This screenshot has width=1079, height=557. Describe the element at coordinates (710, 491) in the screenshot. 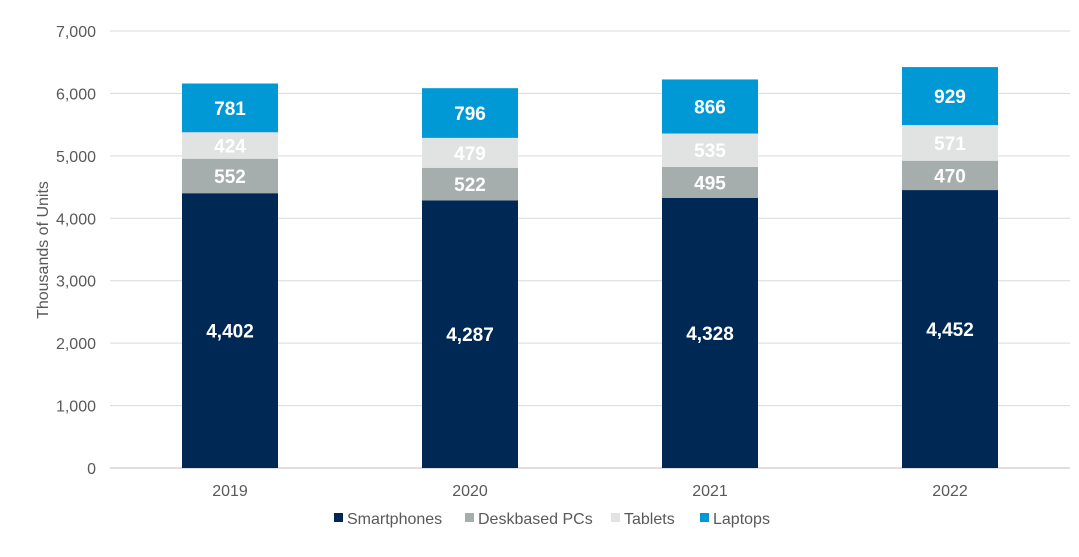

I see `x-tick-label: 2021` at that location.